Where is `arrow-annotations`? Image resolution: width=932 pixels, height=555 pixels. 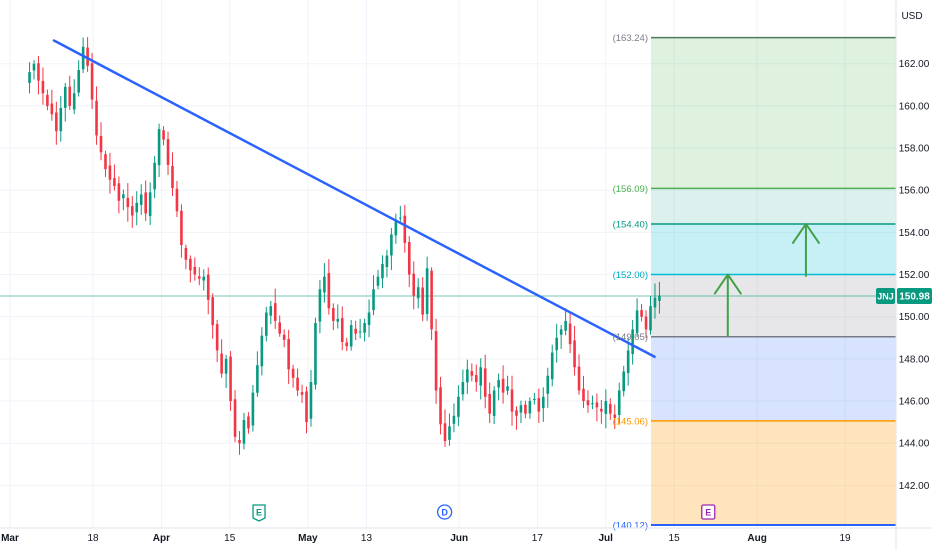
arrow-annotations is located at coordinates (766, 279).